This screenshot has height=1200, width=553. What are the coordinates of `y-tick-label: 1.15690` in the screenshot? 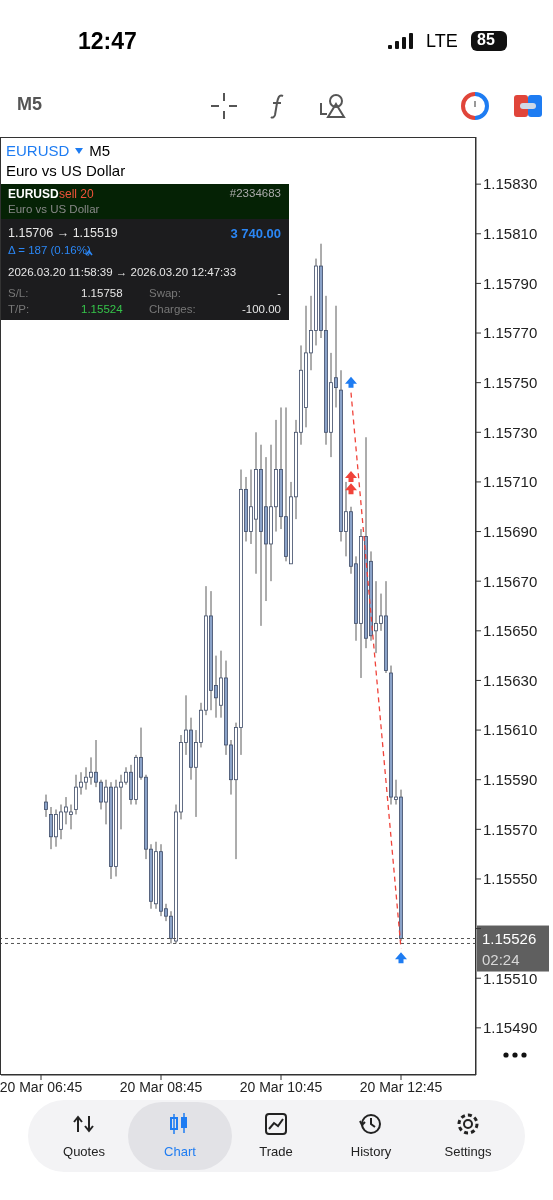 It's located at (510, 531).